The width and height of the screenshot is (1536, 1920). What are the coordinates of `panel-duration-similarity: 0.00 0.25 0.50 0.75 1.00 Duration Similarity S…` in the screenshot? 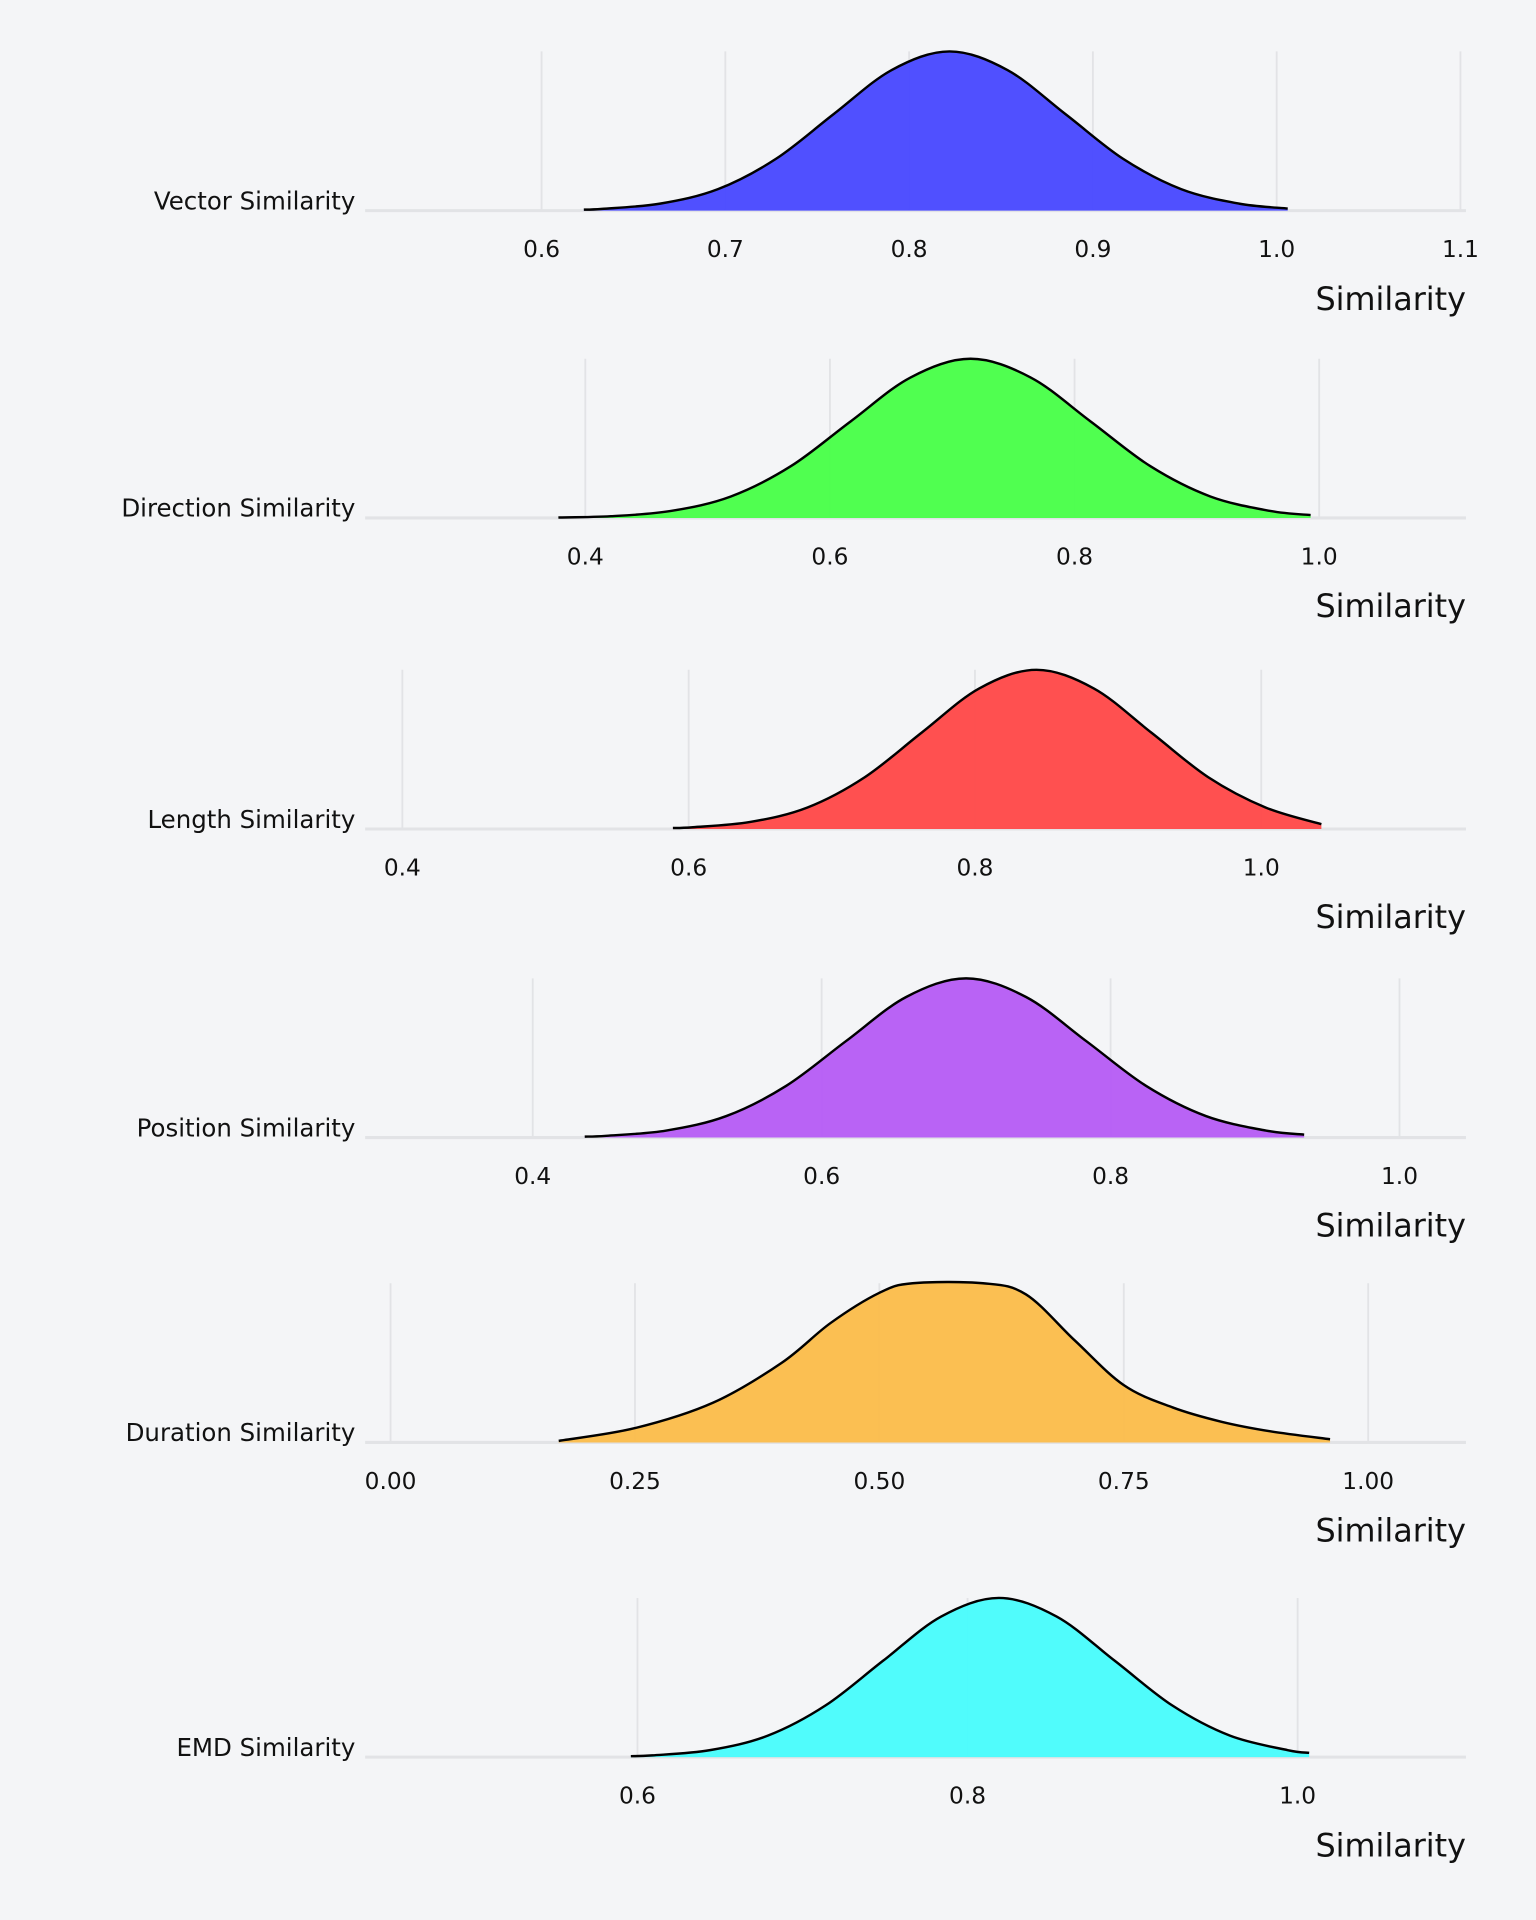 It's located at (796, 1415).